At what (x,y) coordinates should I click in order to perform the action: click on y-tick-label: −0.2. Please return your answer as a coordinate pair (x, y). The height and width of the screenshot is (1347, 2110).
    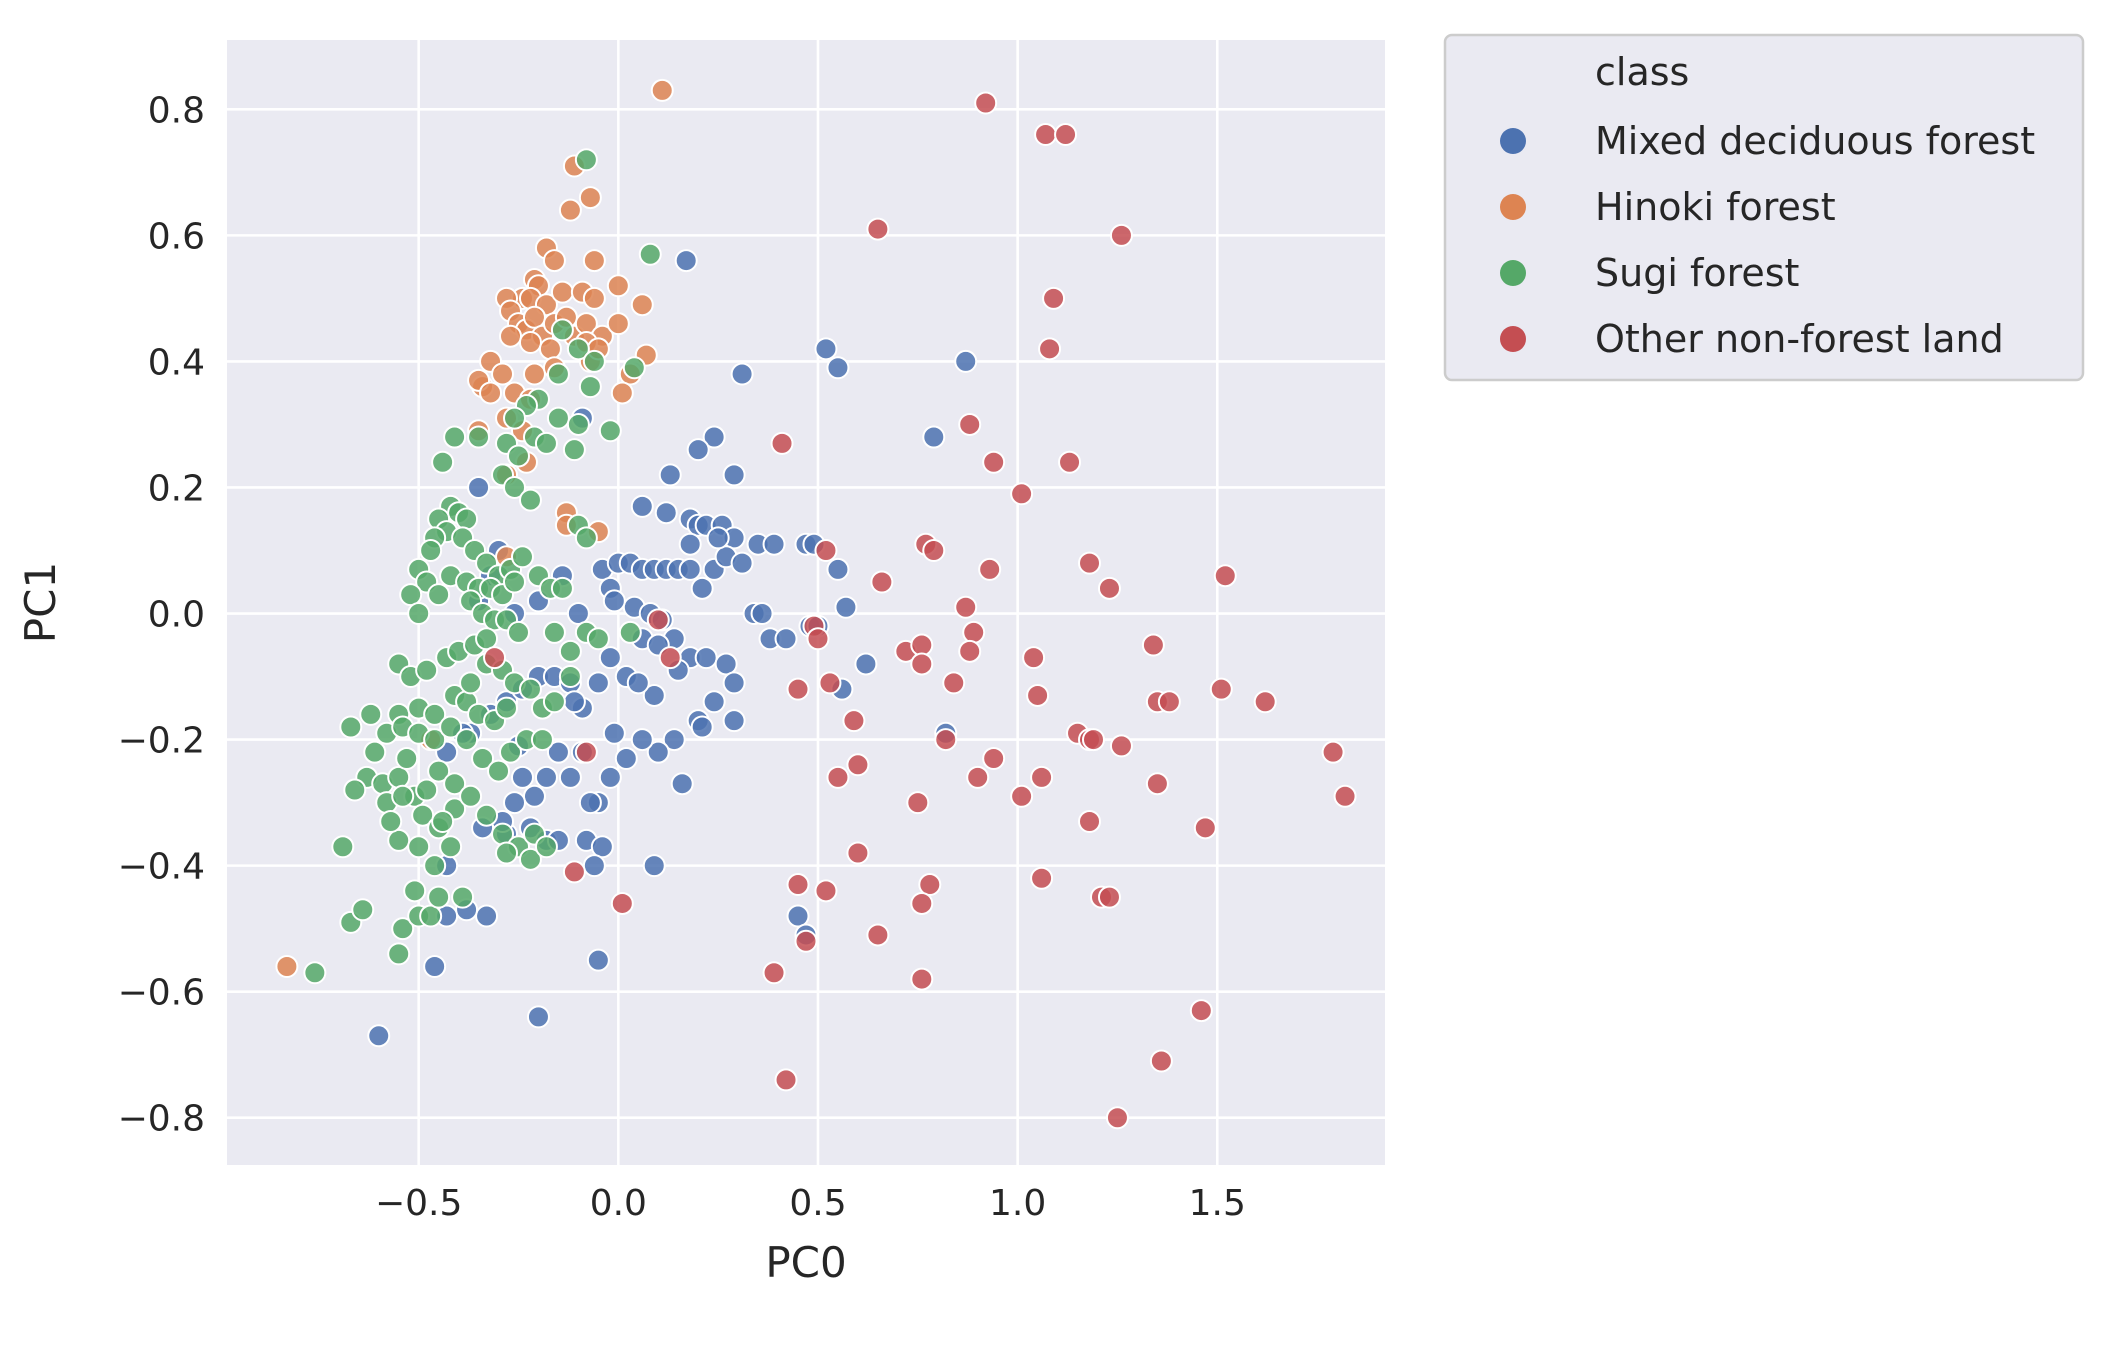
    Looking at the image, I should click on (161, 741).